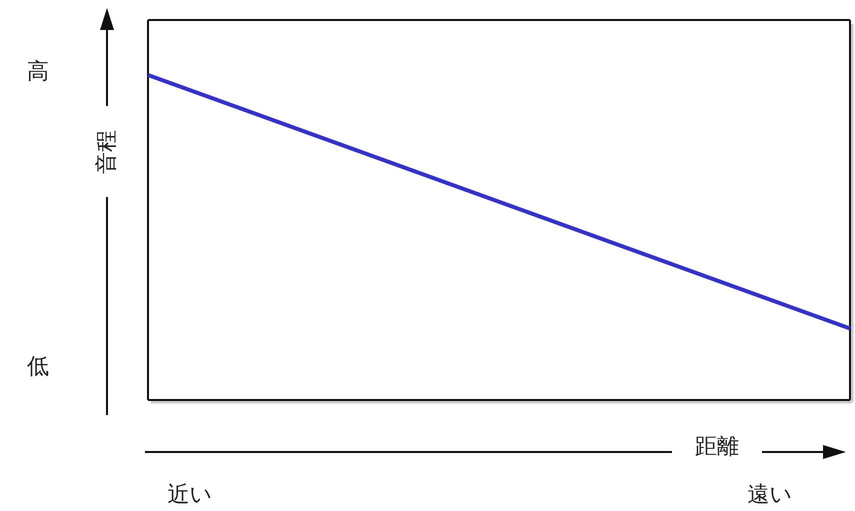 The width and height of the screenshot is (855, 511). Describe the element at coordinates (190, 495) in the screenshot. I see `text: 近い` at that location.